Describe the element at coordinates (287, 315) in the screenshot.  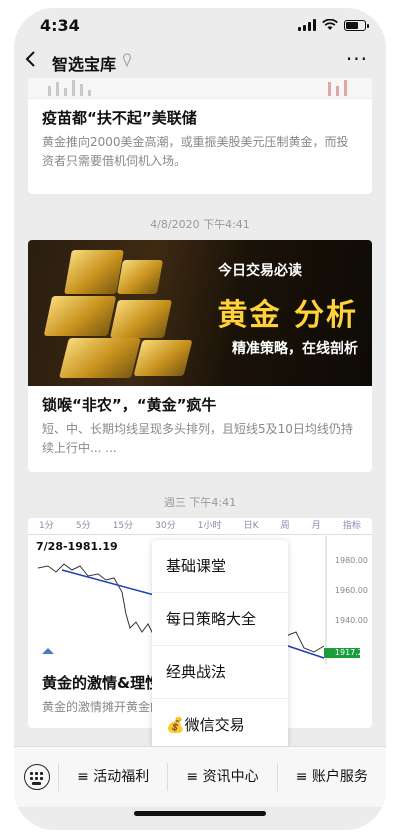
I see `banner-headline: 黄金 分析` at that location.